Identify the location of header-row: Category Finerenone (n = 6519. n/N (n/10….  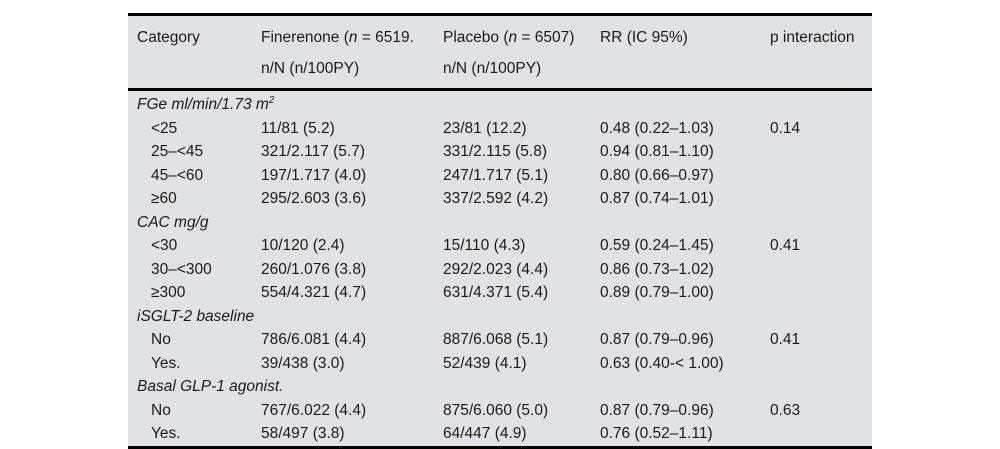
(500, 53).